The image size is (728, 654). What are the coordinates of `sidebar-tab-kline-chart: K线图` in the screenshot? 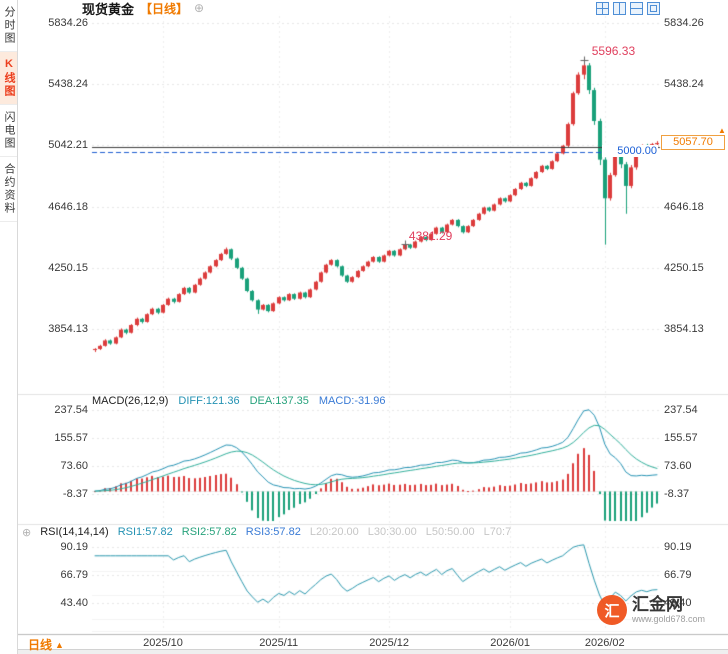 It's located at (8, 78).